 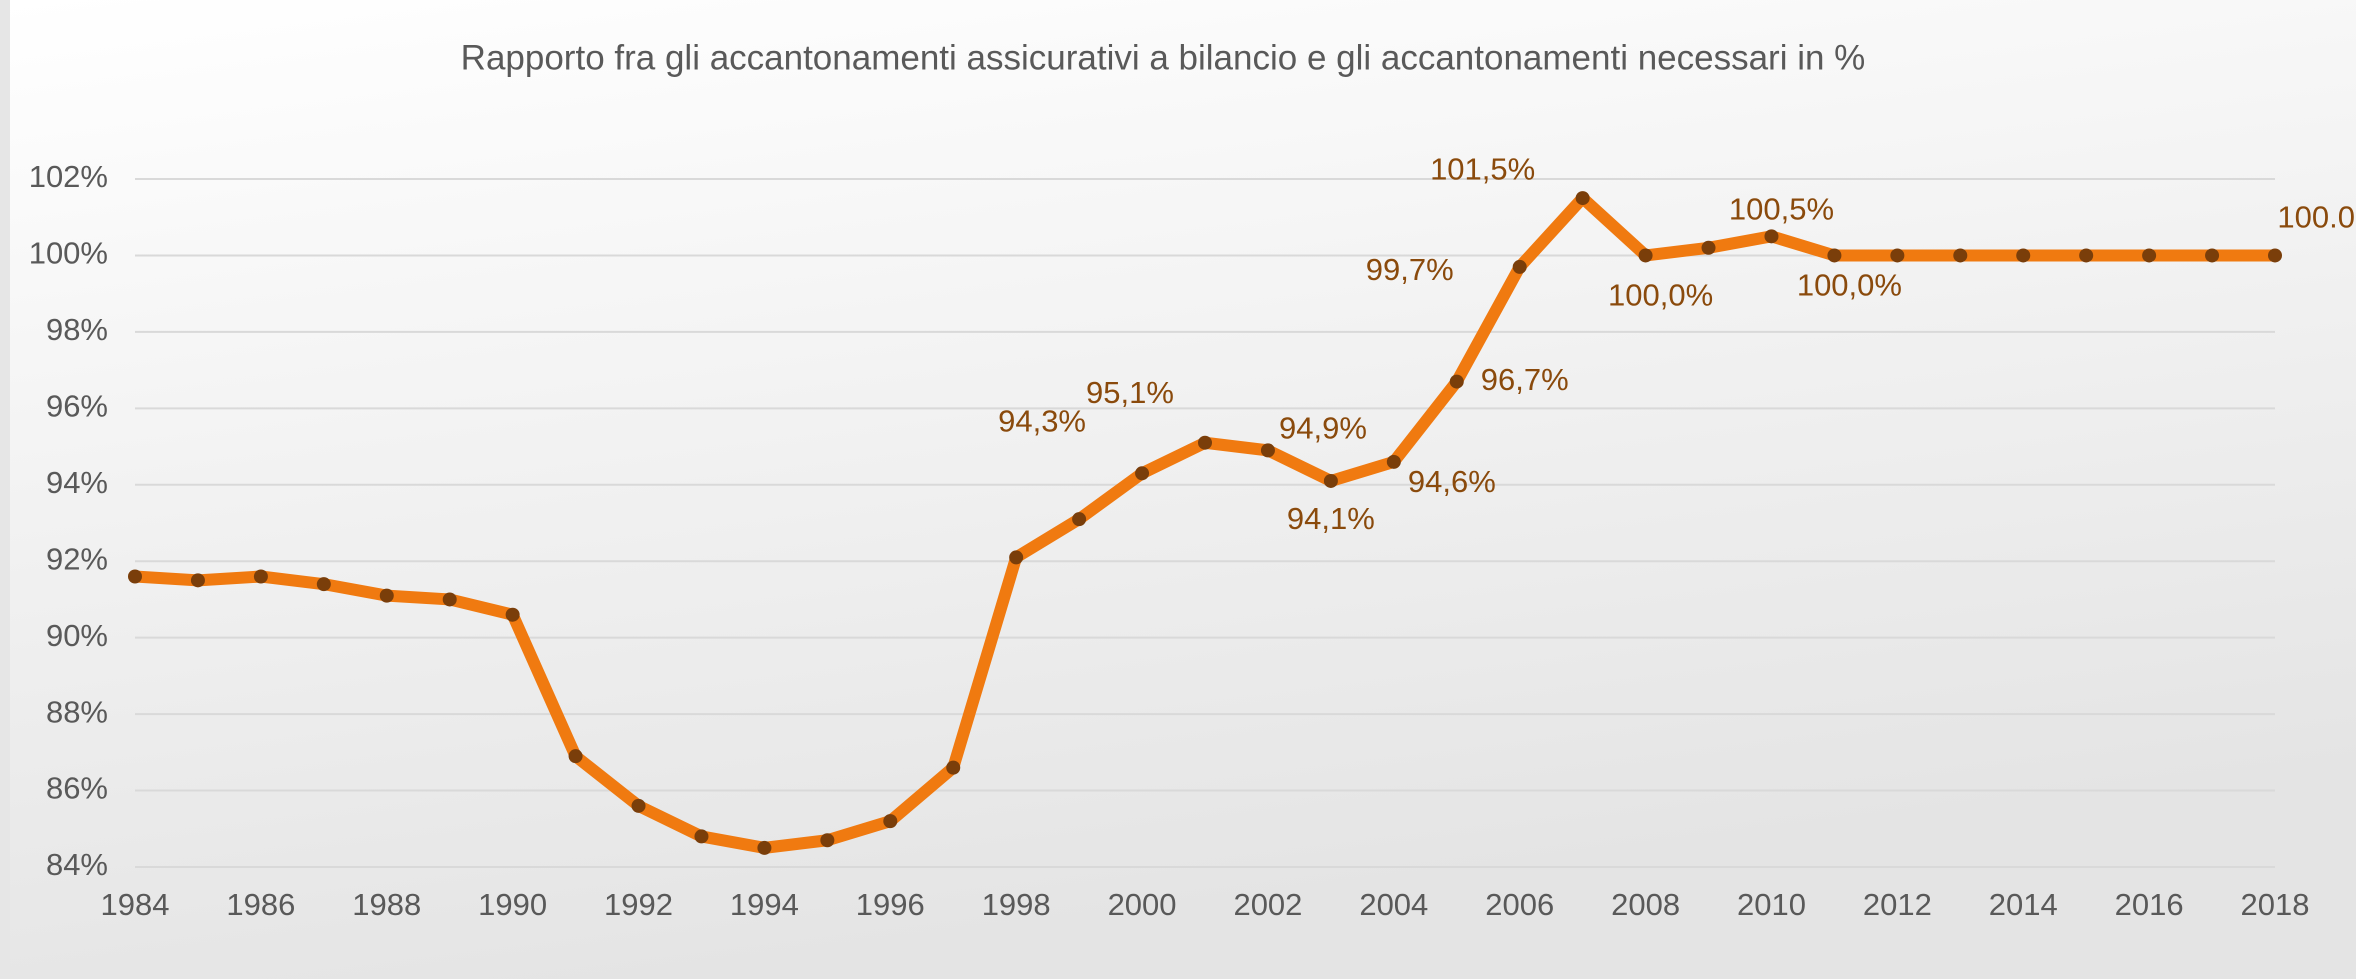 I want to click on y-tick-label: 88%, so click(x=77, y=711).